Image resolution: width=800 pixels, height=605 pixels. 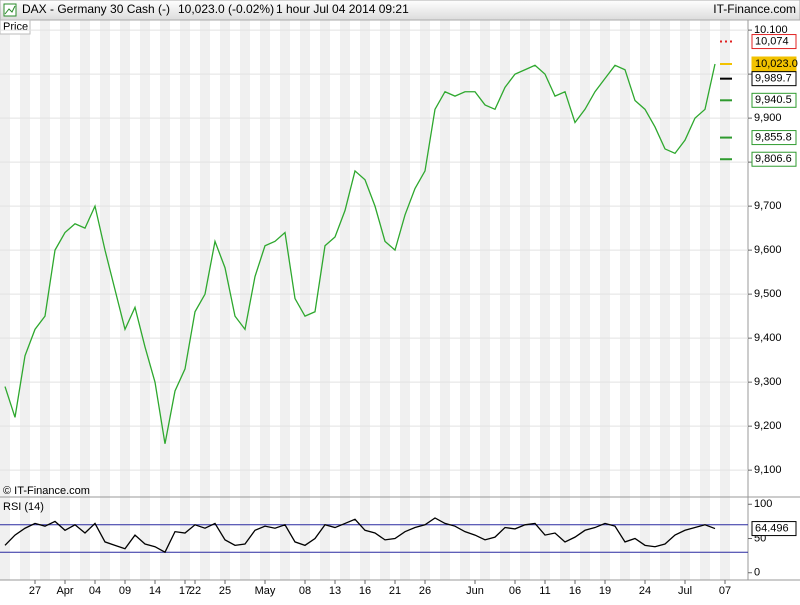 What do you see at coordinates (768, 118) in the screenshot?
I see `y-tick-label: 9,900` at bounding box center [768, 118].